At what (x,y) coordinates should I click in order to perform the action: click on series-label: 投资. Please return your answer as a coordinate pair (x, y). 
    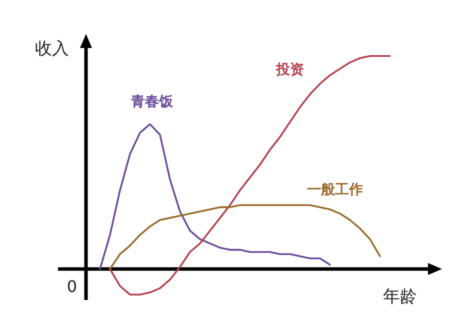
    Looking at the image, I should click on (289, 70).